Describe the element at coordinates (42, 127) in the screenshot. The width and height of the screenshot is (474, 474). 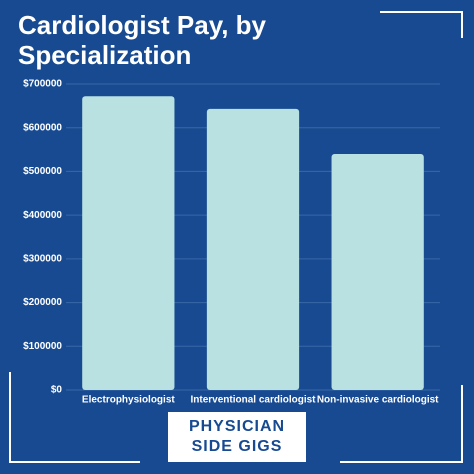
I see `y-tick-label: $600000` at that location.